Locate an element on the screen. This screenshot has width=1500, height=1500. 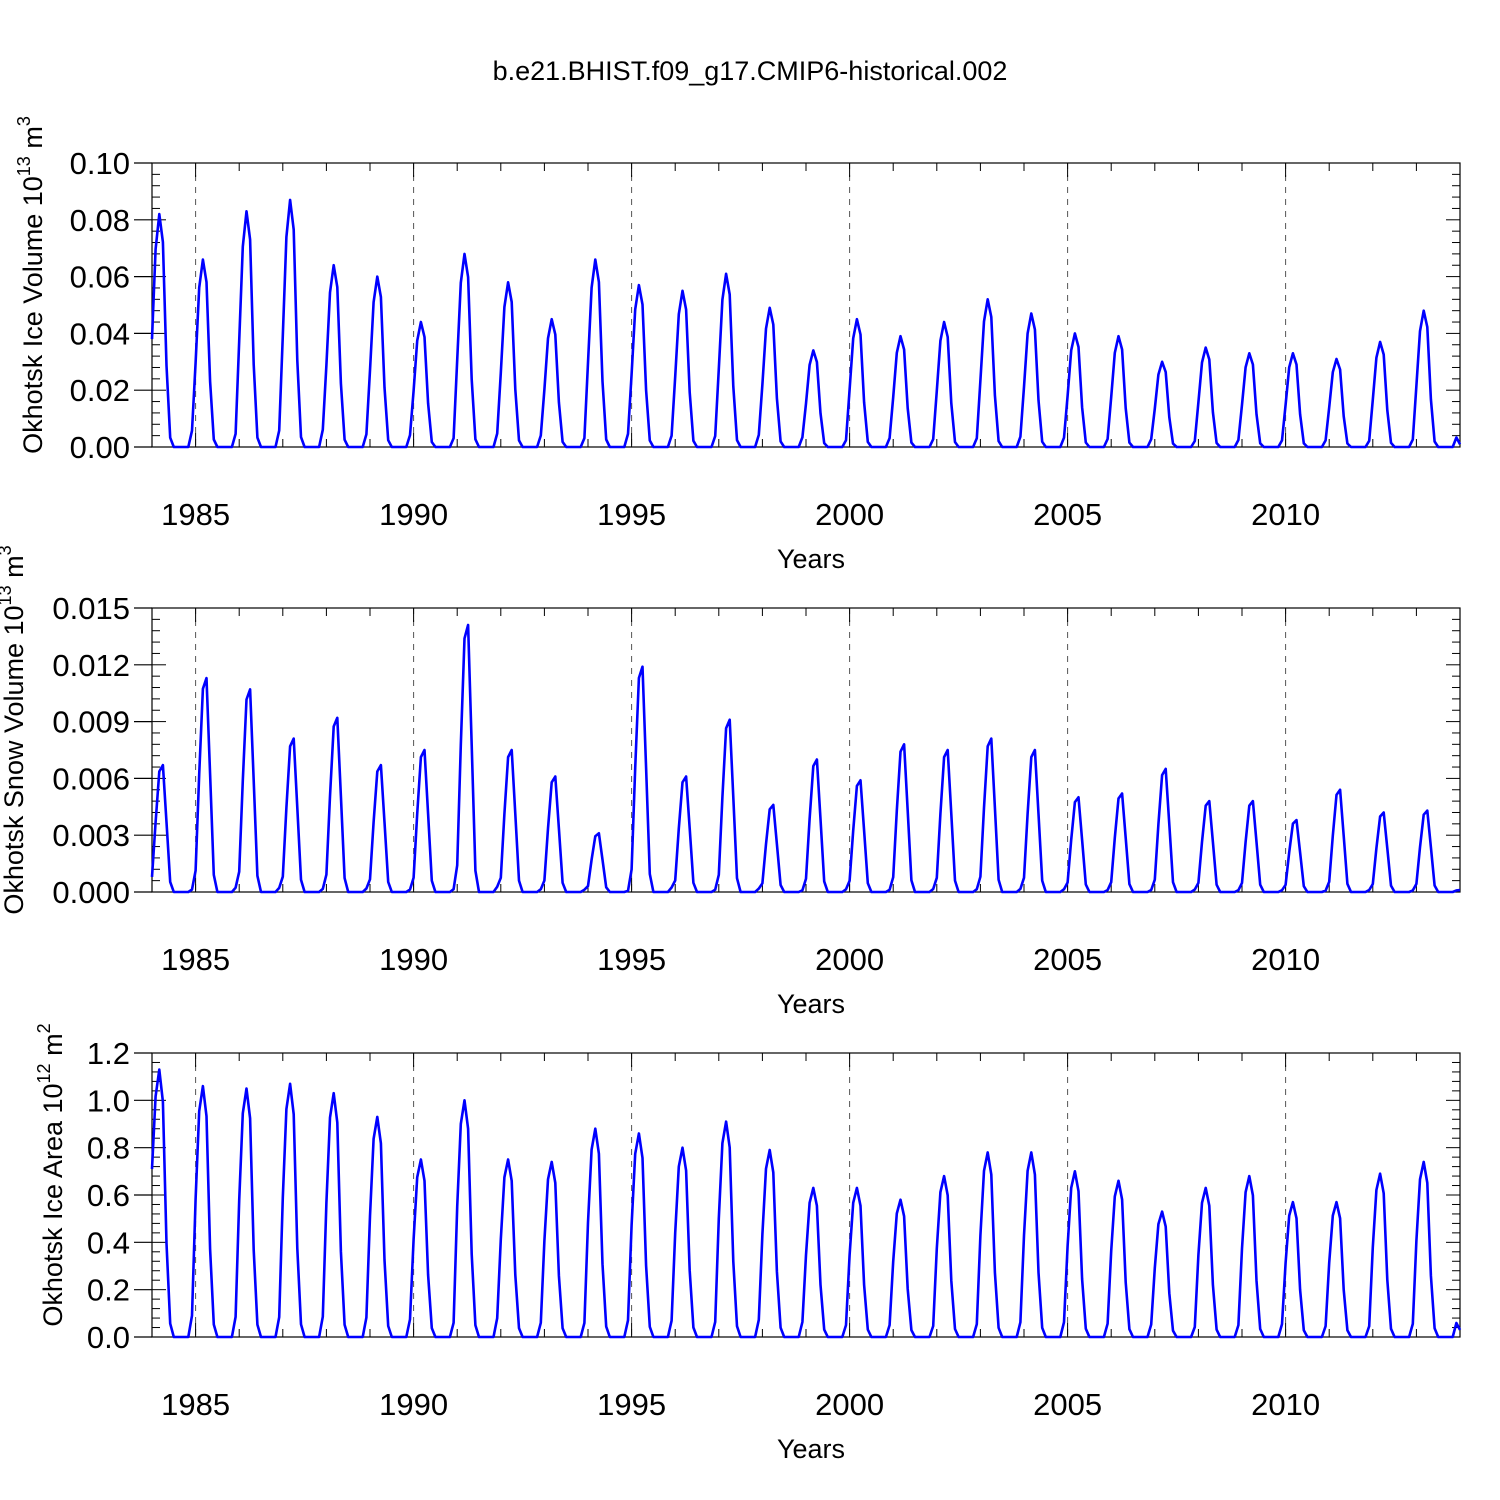
y-axis-label: Okhotsk Snow Volume 1013 m3 is located at coordinates (14, 729).